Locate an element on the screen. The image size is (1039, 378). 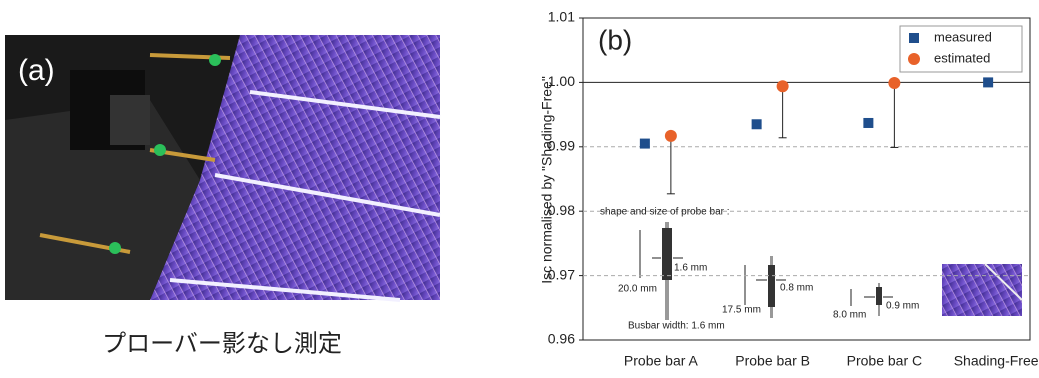
legend-label: estimated is located at coordinates (962, 57).